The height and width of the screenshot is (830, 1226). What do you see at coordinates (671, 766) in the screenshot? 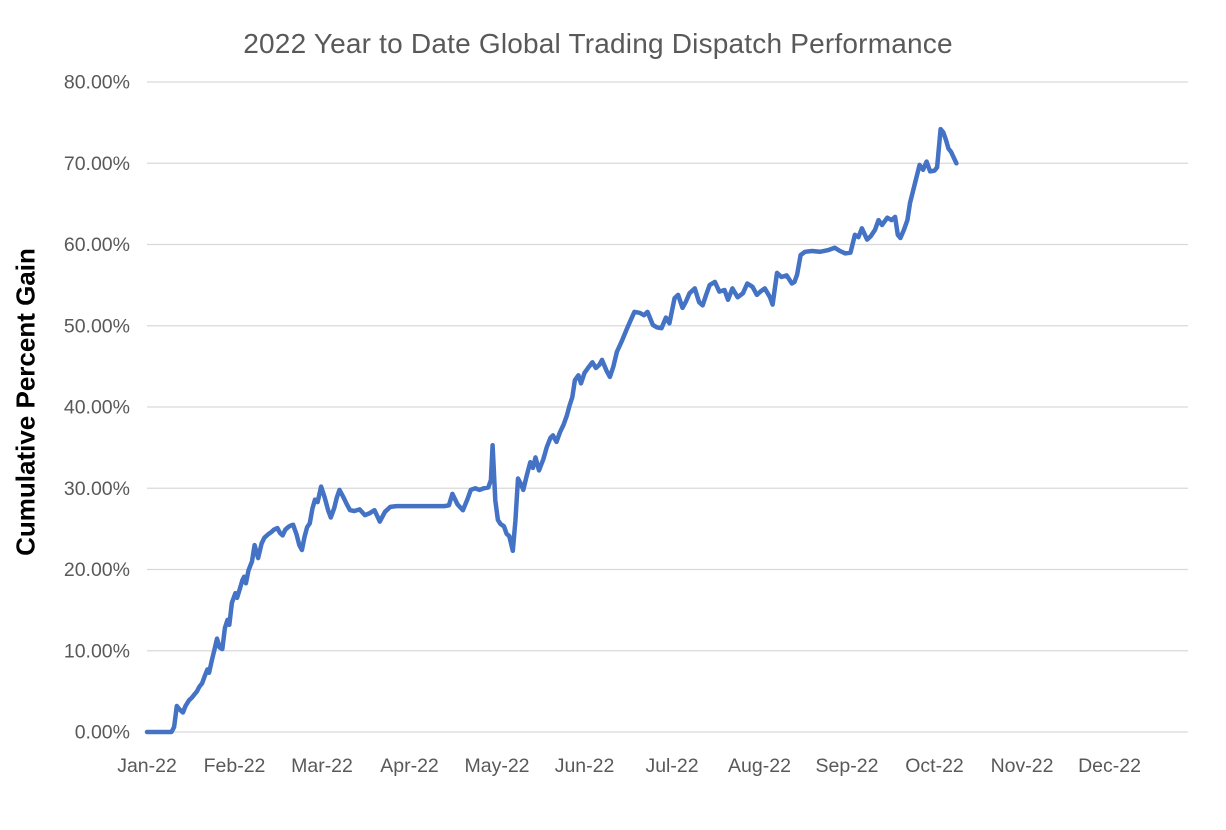
I see `x-axis-tick-label: Jul-22` at bounding box center [671, 766].